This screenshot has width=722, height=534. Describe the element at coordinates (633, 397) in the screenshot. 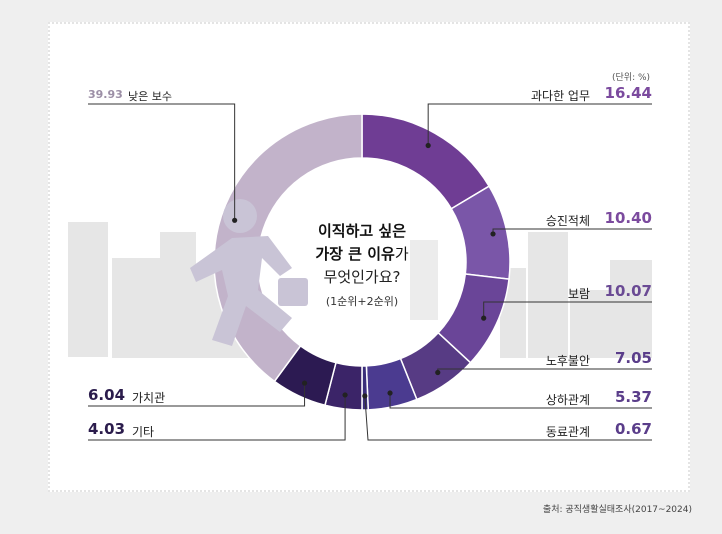

I see `slice-value-4: 5.37` at that location.